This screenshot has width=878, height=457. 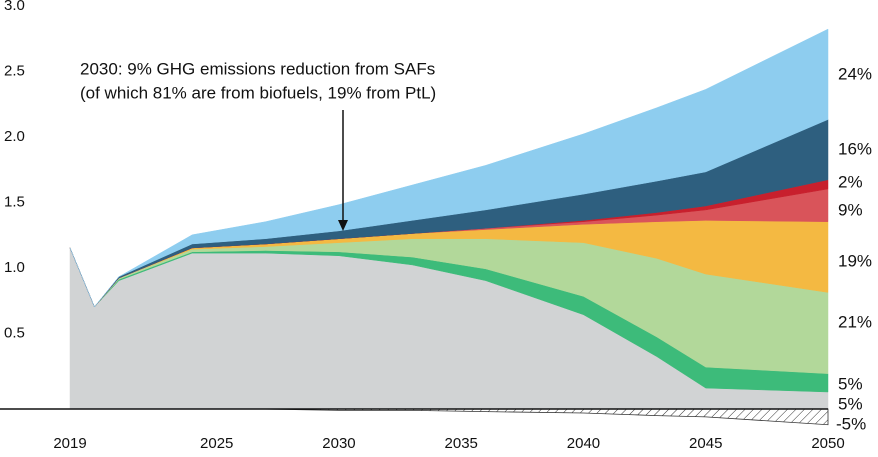 I want to click on y-tick-label: 1.5, so click(x=14, y=201).